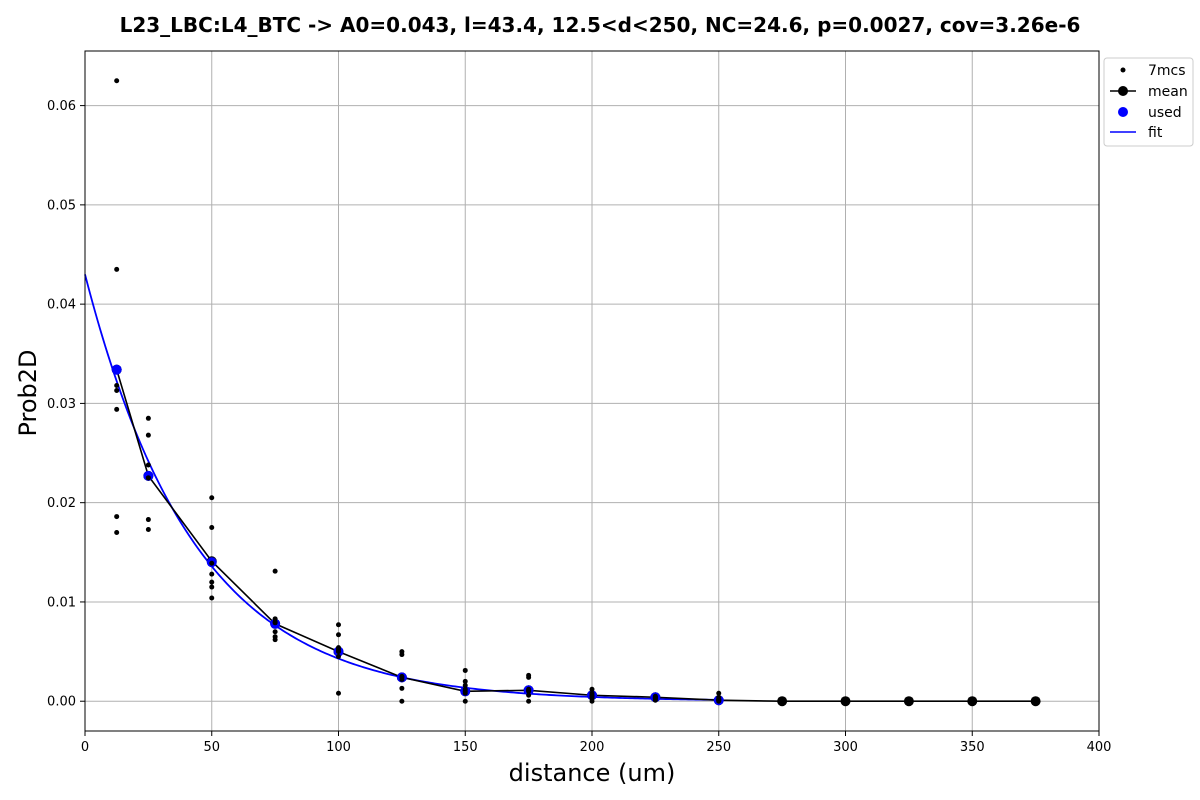  I want to click on x-tick-label: 300, so click(845, 747).